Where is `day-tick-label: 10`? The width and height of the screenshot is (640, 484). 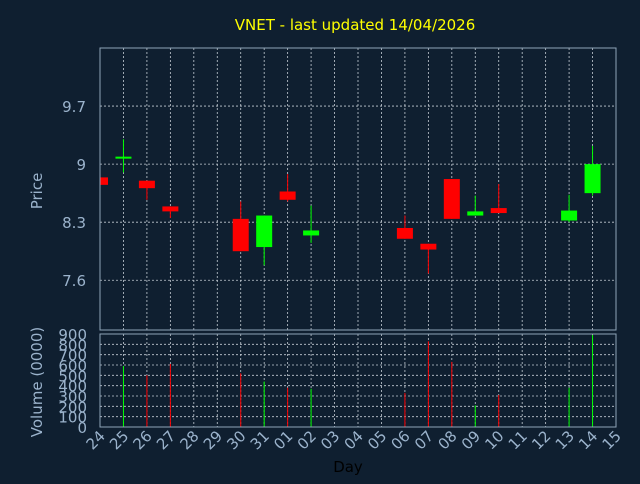
day-tick-label: 10 is located at coordinates (494, 440).